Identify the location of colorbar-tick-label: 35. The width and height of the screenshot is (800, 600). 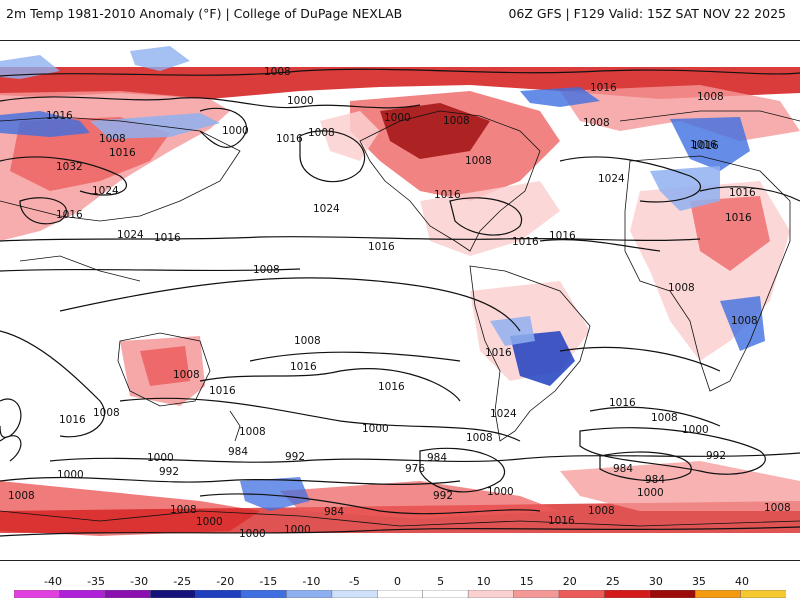
(698, 581).